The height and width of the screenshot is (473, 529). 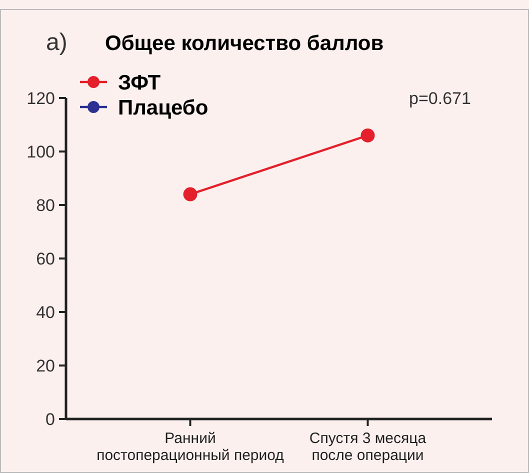 I want to click on annotation: p=0.671, so click(x=440, y=98).